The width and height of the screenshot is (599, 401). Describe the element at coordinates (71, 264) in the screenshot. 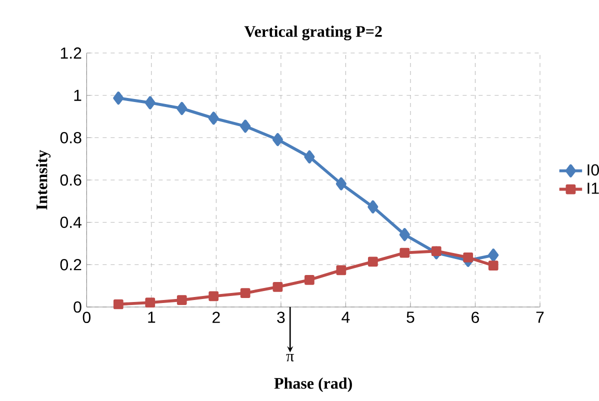

I see `y-tick-label: 0.2` at that location.